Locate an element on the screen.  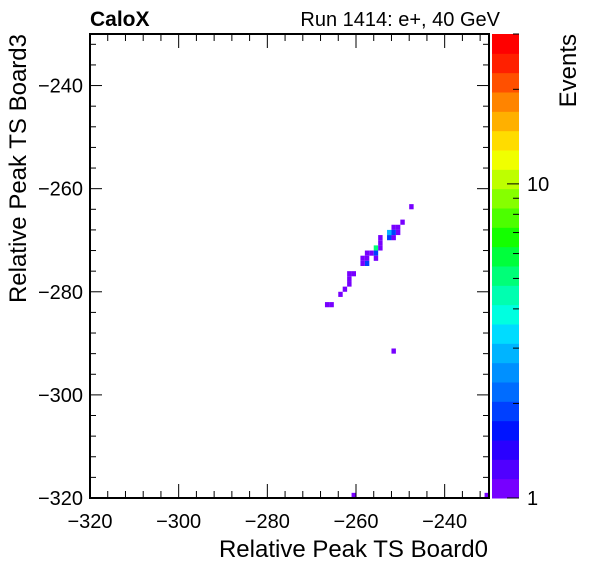
brand-label: CaloX is located at coordinates (120, 19).